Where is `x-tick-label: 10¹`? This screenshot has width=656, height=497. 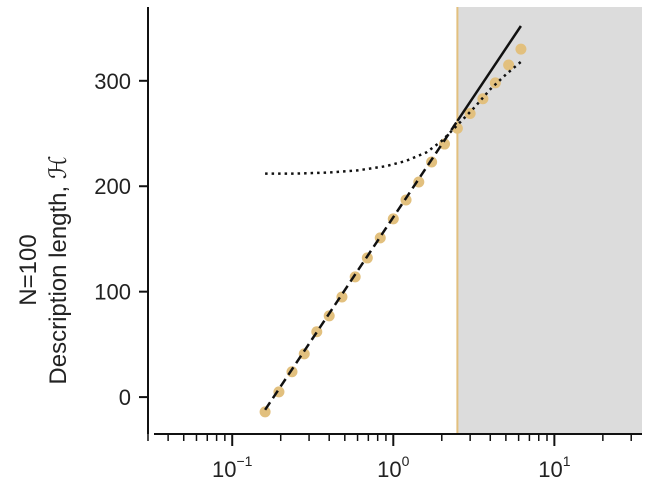 x-tick-label: 10¹ is located at coordinates (554, 467).